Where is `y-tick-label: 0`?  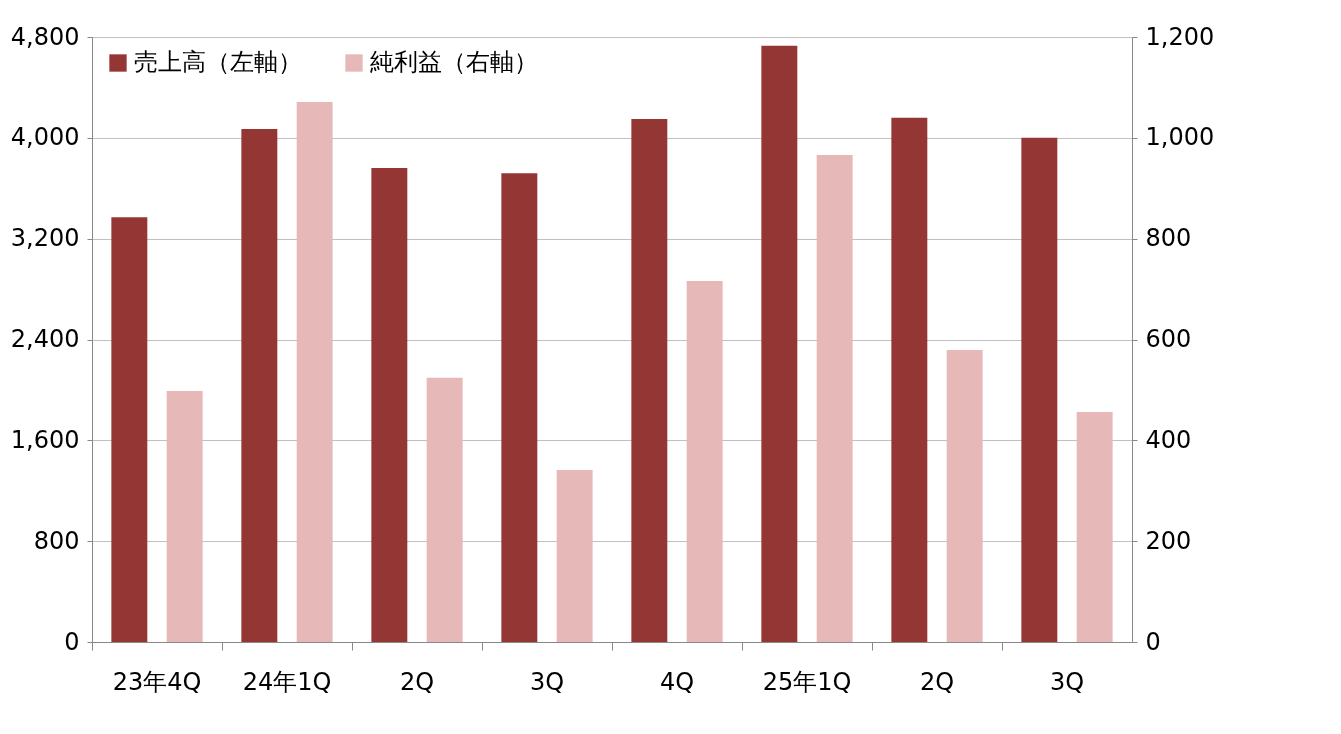 y-tick-label: 0 is located at coordinates (72, 641).